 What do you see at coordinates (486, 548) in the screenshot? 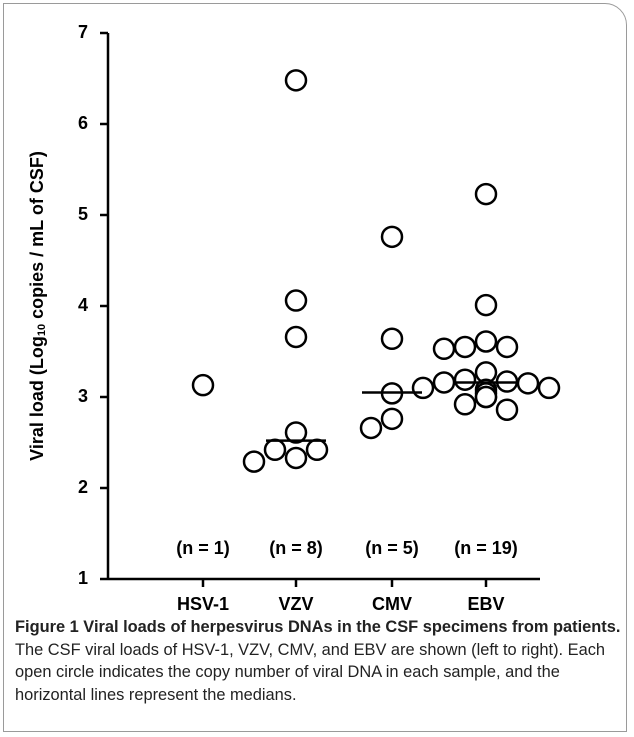
I see `n-label: (n = 19)` at bounding box center [486, 548].